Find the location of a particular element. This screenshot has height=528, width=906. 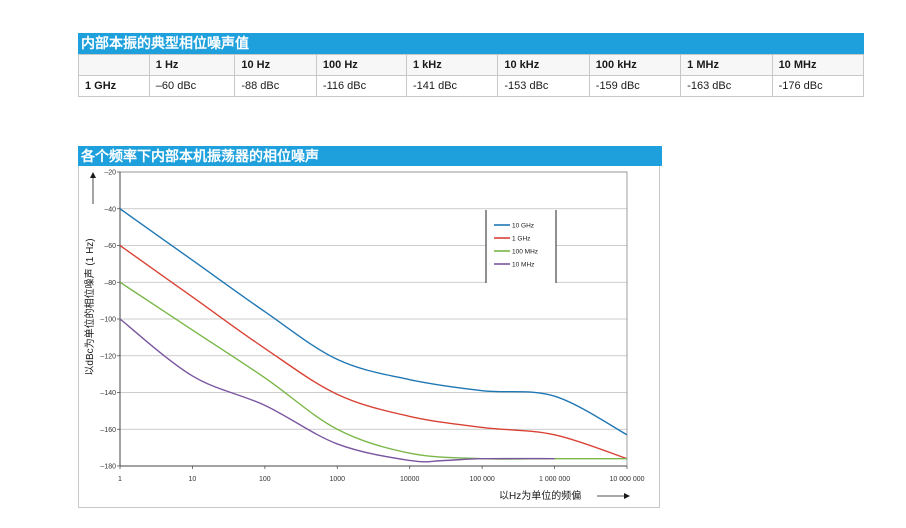

table-row-label: 1 GHz is located at coordinates (114, 86).